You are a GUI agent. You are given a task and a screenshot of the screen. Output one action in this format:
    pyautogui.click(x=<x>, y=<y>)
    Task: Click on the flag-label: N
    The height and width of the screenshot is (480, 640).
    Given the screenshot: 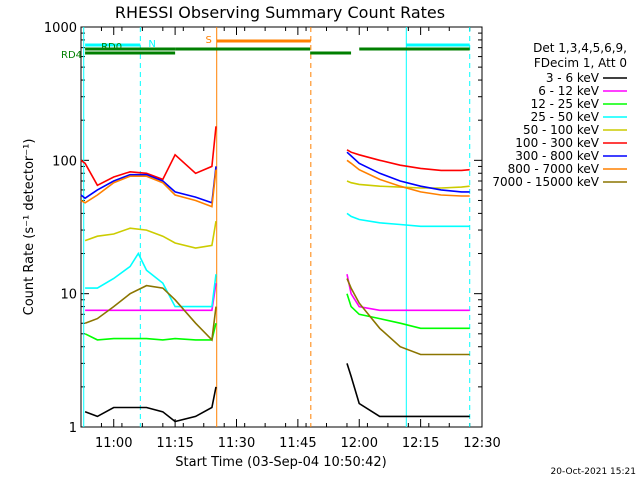 What is the action you would take?
    pyautogui.click(x=151, y=44)
    